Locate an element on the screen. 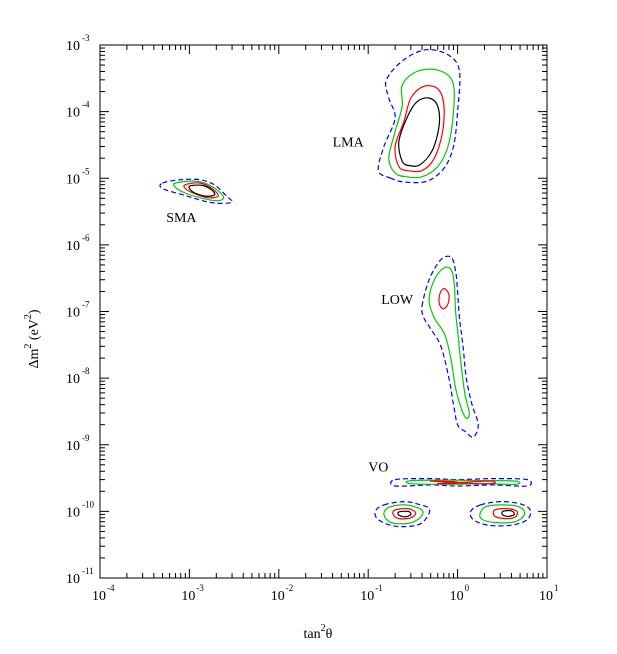 This screenshot has width=617, height=654. region-sma is located at coordinates (196, 191).